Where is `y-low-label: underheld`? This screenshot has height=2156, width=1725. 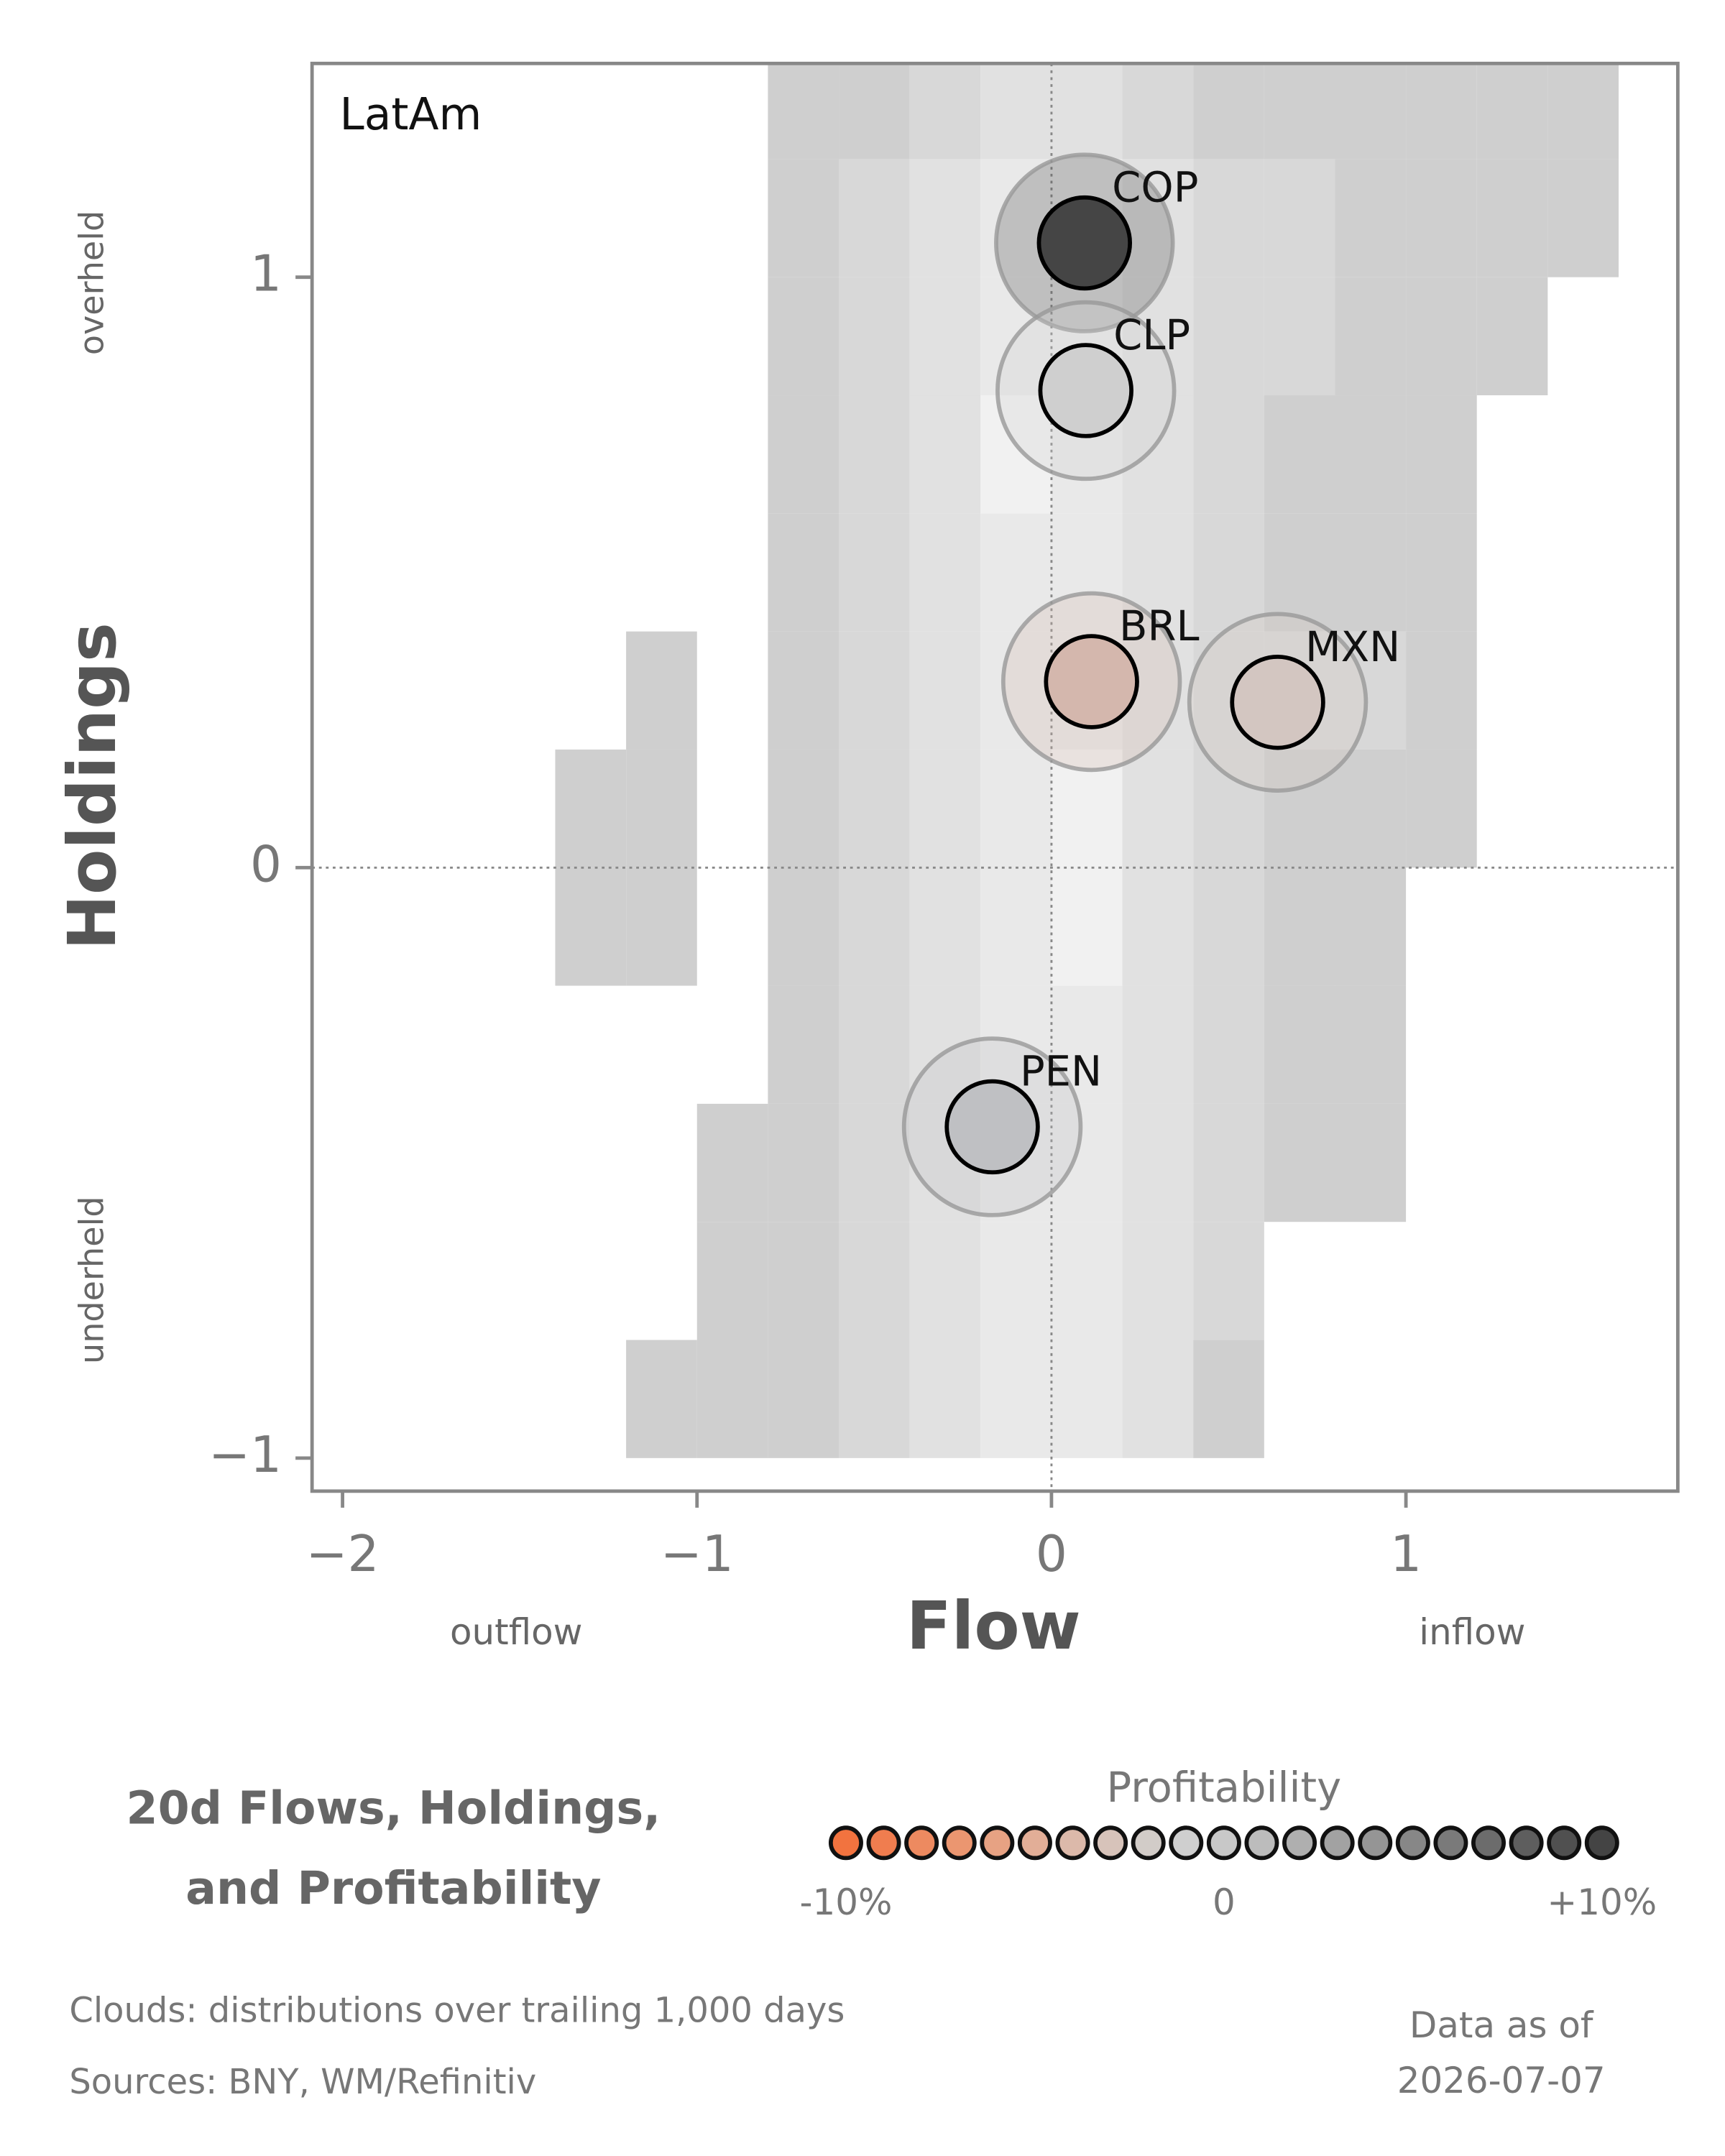
y-low-label: underheld is located at coordinates (91, 1280).